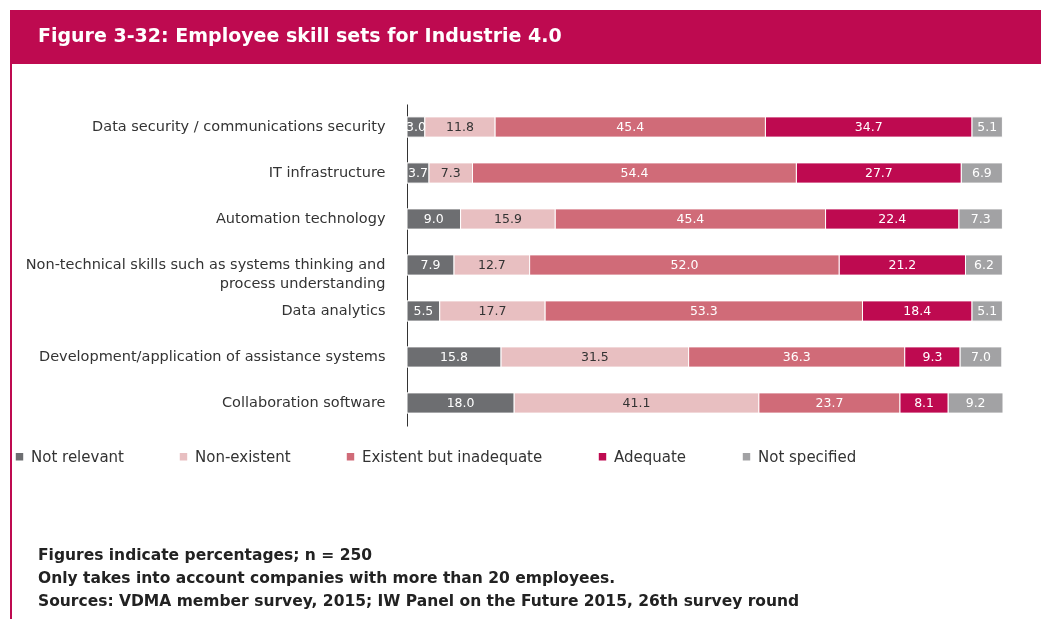 This screenshot has width=1051, height=619. Describe the element at coordinates (452, 456) in the screenshot. I see `legend-label: Existent but inadequate` at that location.